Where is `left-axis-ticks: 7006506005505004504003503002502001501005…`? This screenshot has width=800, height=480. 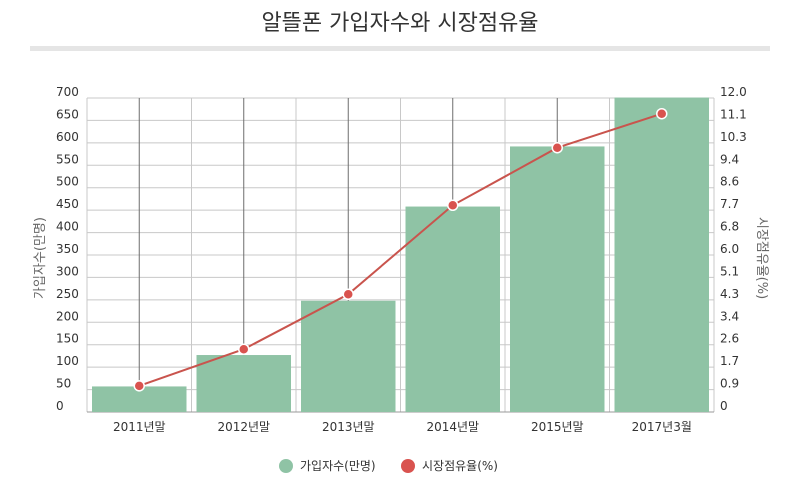 left-axis-ticks: 7006506005505004504003503002502001501005… is located at coordinates (67, 249).